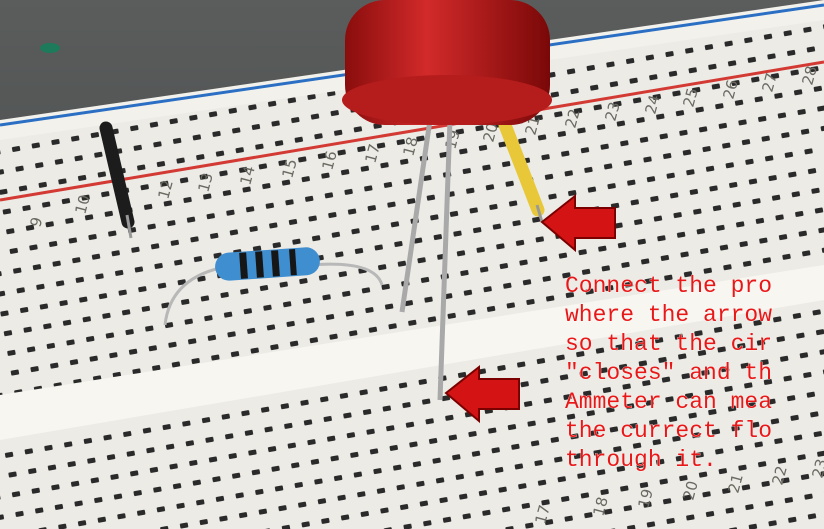  What do you see at coordinates (268, 264) in the screenshot?
I see `resistor-bands` at bounding box center [268, 264].